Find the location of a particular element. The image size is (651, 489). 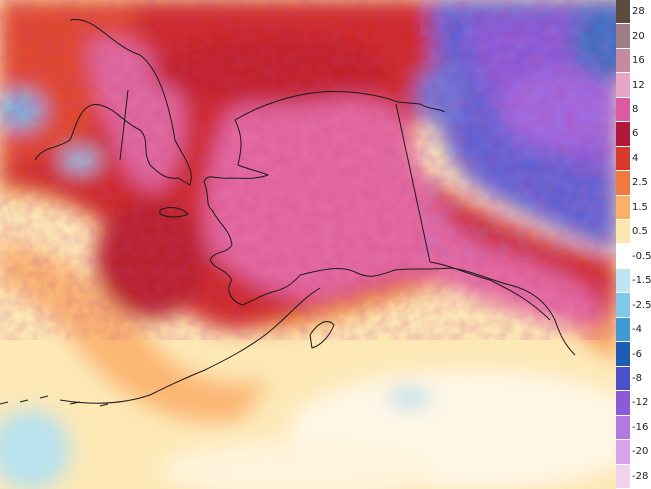

legend-label: -2.5 is located at coordinates (641, 305).